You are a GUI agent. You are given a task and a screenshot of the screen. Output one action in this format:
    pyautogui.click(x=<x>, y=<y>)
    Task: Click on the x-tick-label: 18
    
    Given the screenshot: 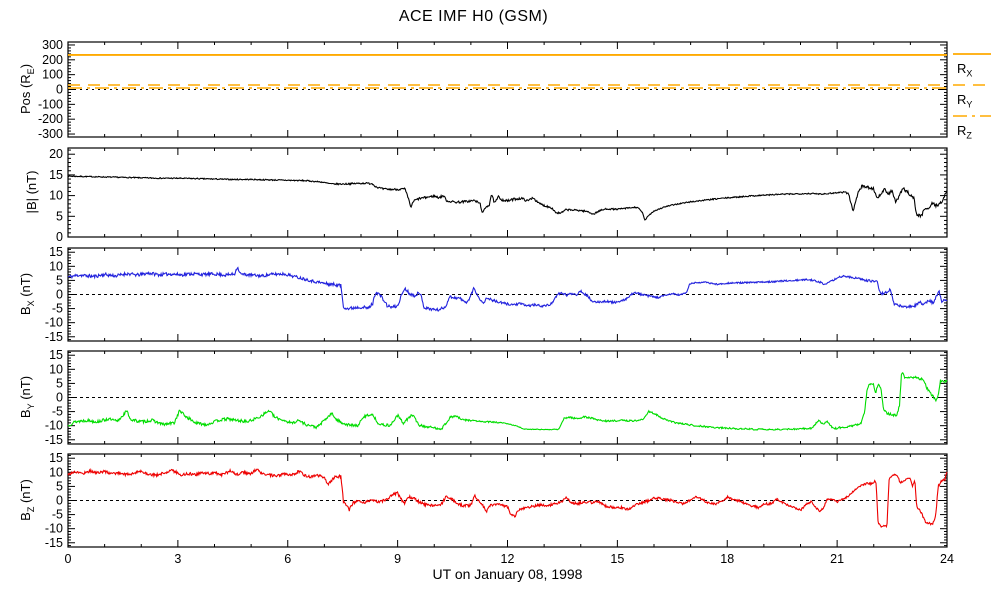 What is the action you would take?
    pyautogui.click(x=727, y=559)
    